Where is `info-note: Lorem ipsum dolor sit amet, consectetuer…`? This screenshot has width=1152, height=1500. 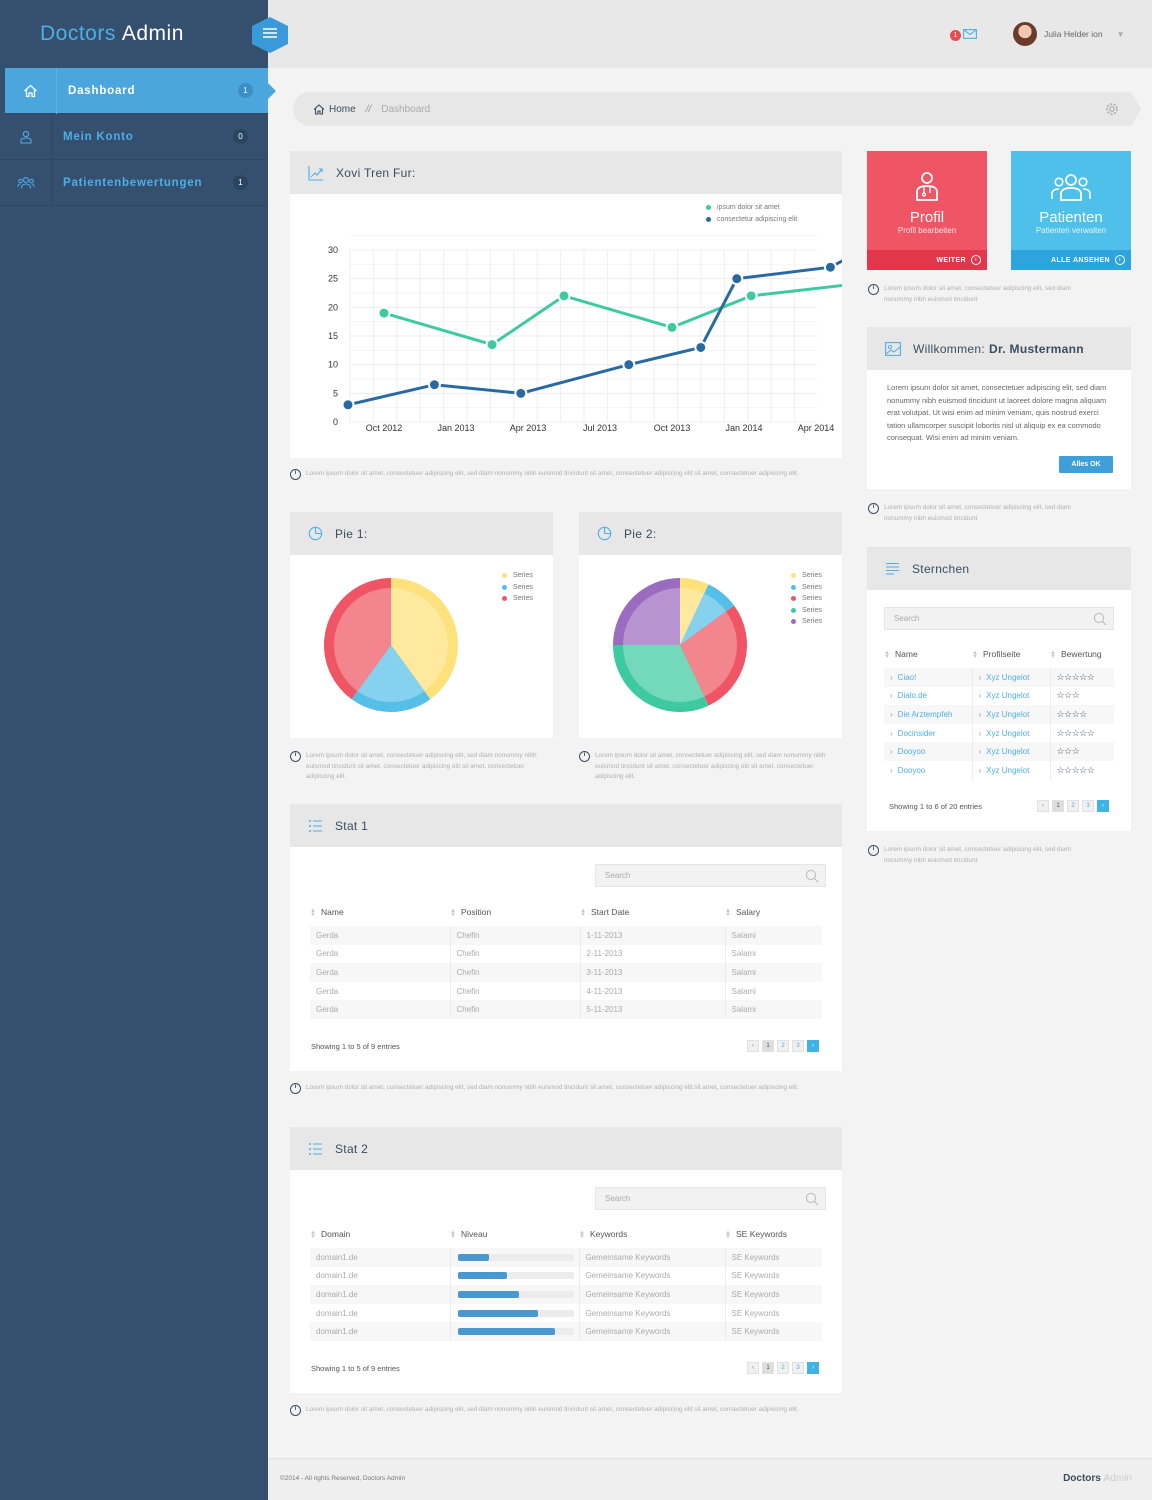
info-note: Lorem ipsum dolor sit amet, consectetuer… is located at coordinates (980, 513).